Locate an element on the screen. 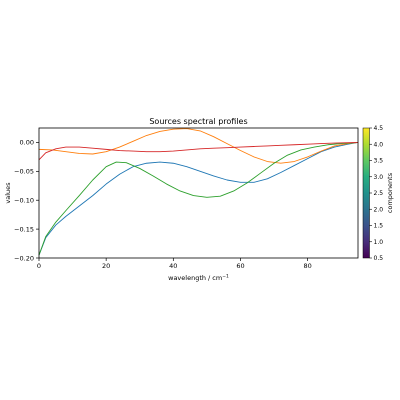 This screenshot has height=400, width=400. y-axis-label: values is located at coordinates (8, 193).